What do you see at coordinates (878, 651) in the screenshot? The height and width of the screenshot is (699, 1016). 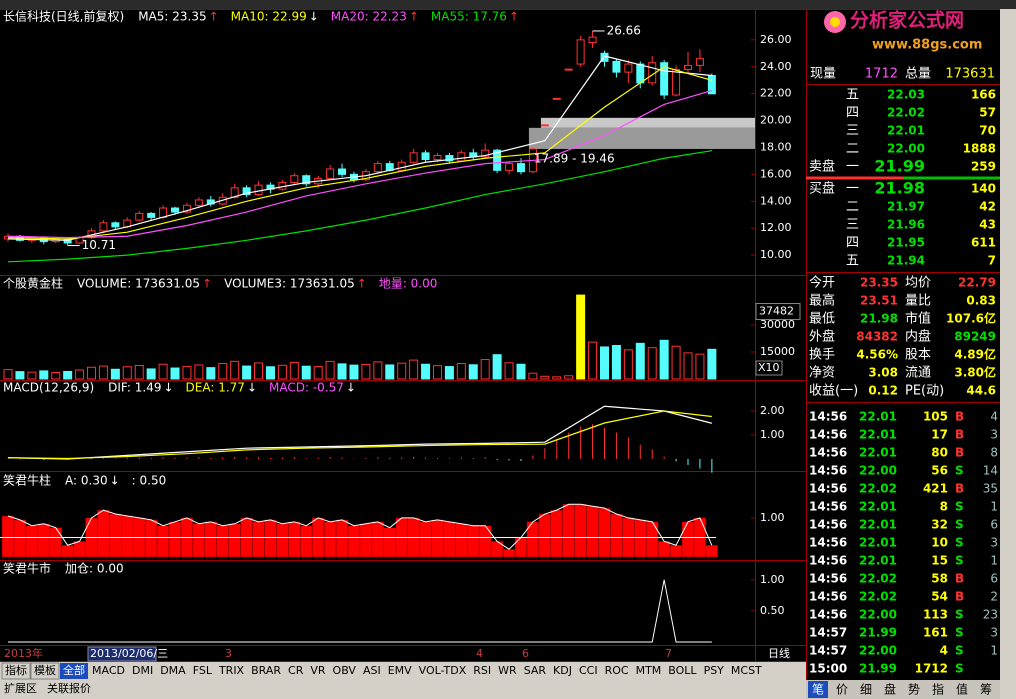 I see `trade-price: 22.00` at bounding box center [878, 651].